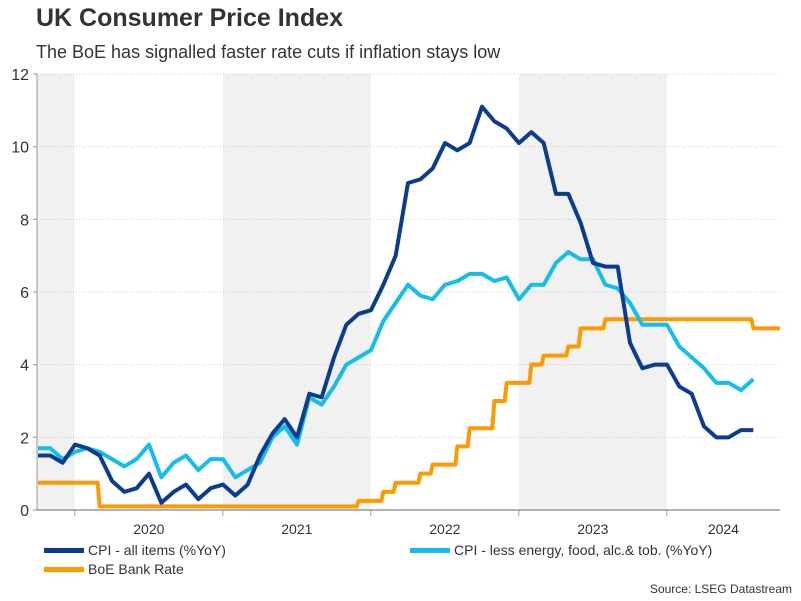  What do you see at coordinates (720, 589) in the screenshot?
I see `source-note: Source: LSEG Datastream` at bounding box center [720, 589].